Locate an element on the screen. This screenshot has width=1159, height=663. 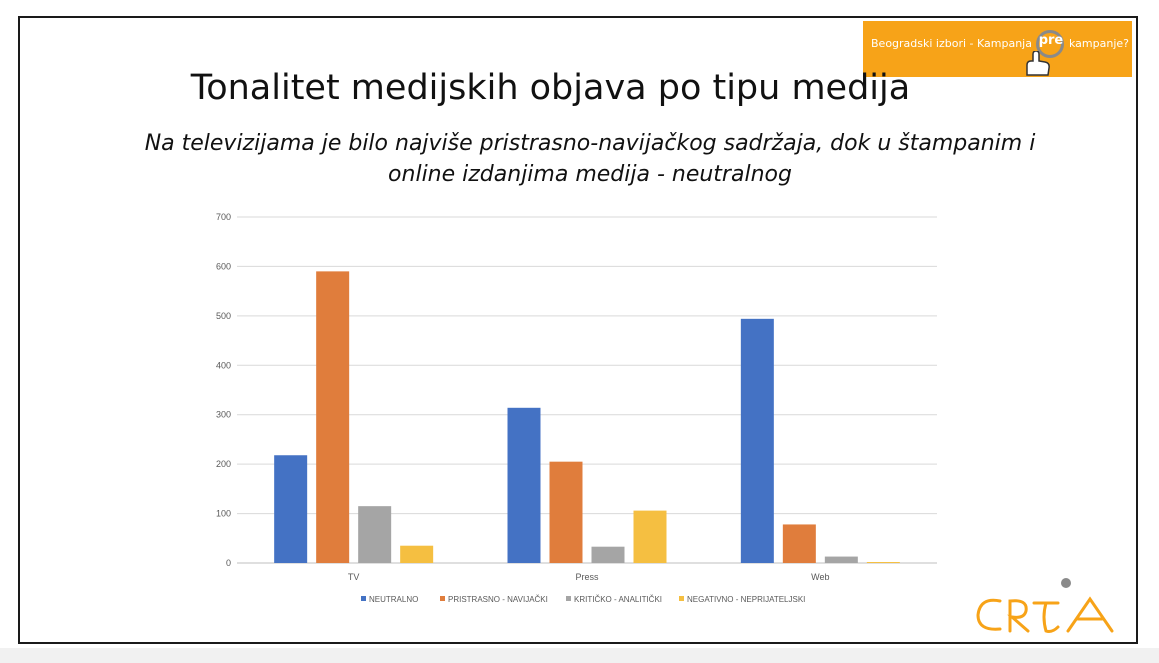
y-tick-label: 300 is located at coordinates (223, 415).